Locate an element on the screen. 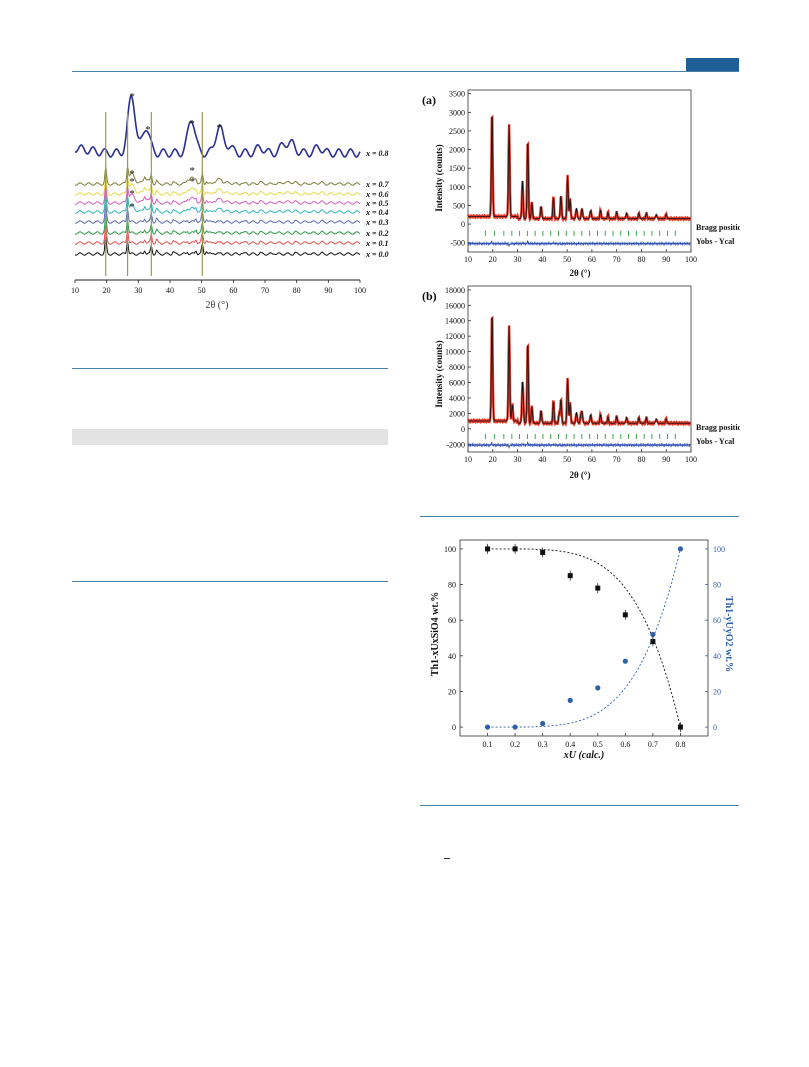  x-tick-label: 0.2 is located at coordinates (515, 744).